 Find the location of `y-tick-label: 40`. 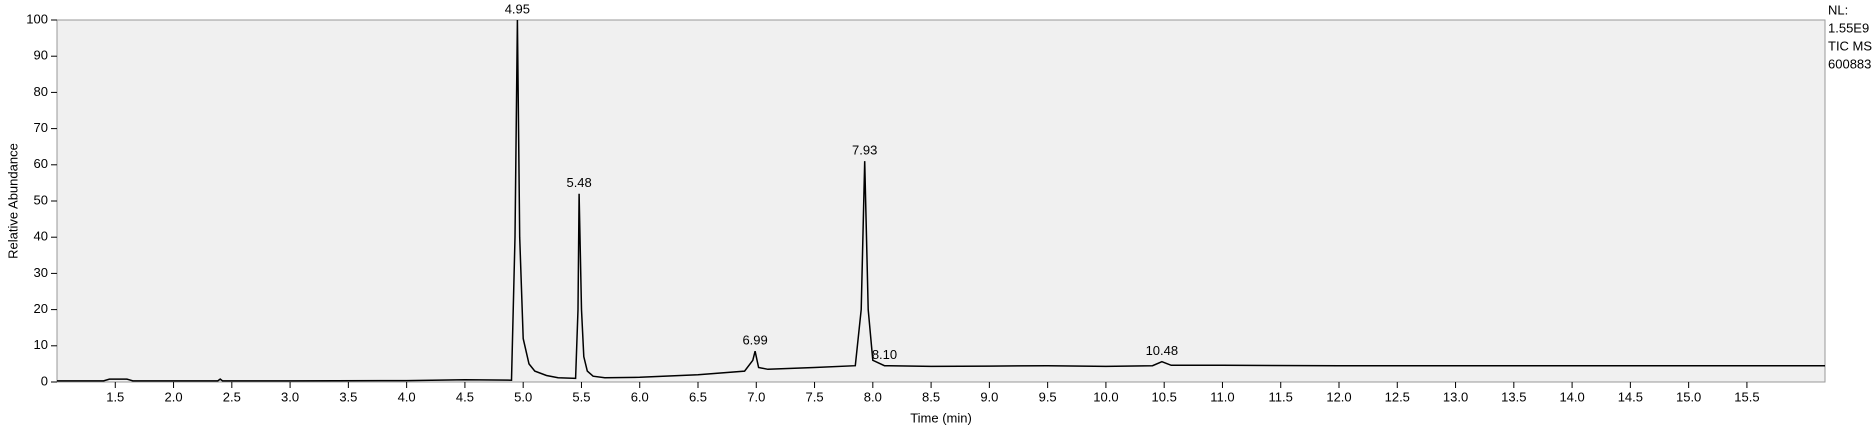

y-tick-label: 40 is located at coordinates (41, 236).